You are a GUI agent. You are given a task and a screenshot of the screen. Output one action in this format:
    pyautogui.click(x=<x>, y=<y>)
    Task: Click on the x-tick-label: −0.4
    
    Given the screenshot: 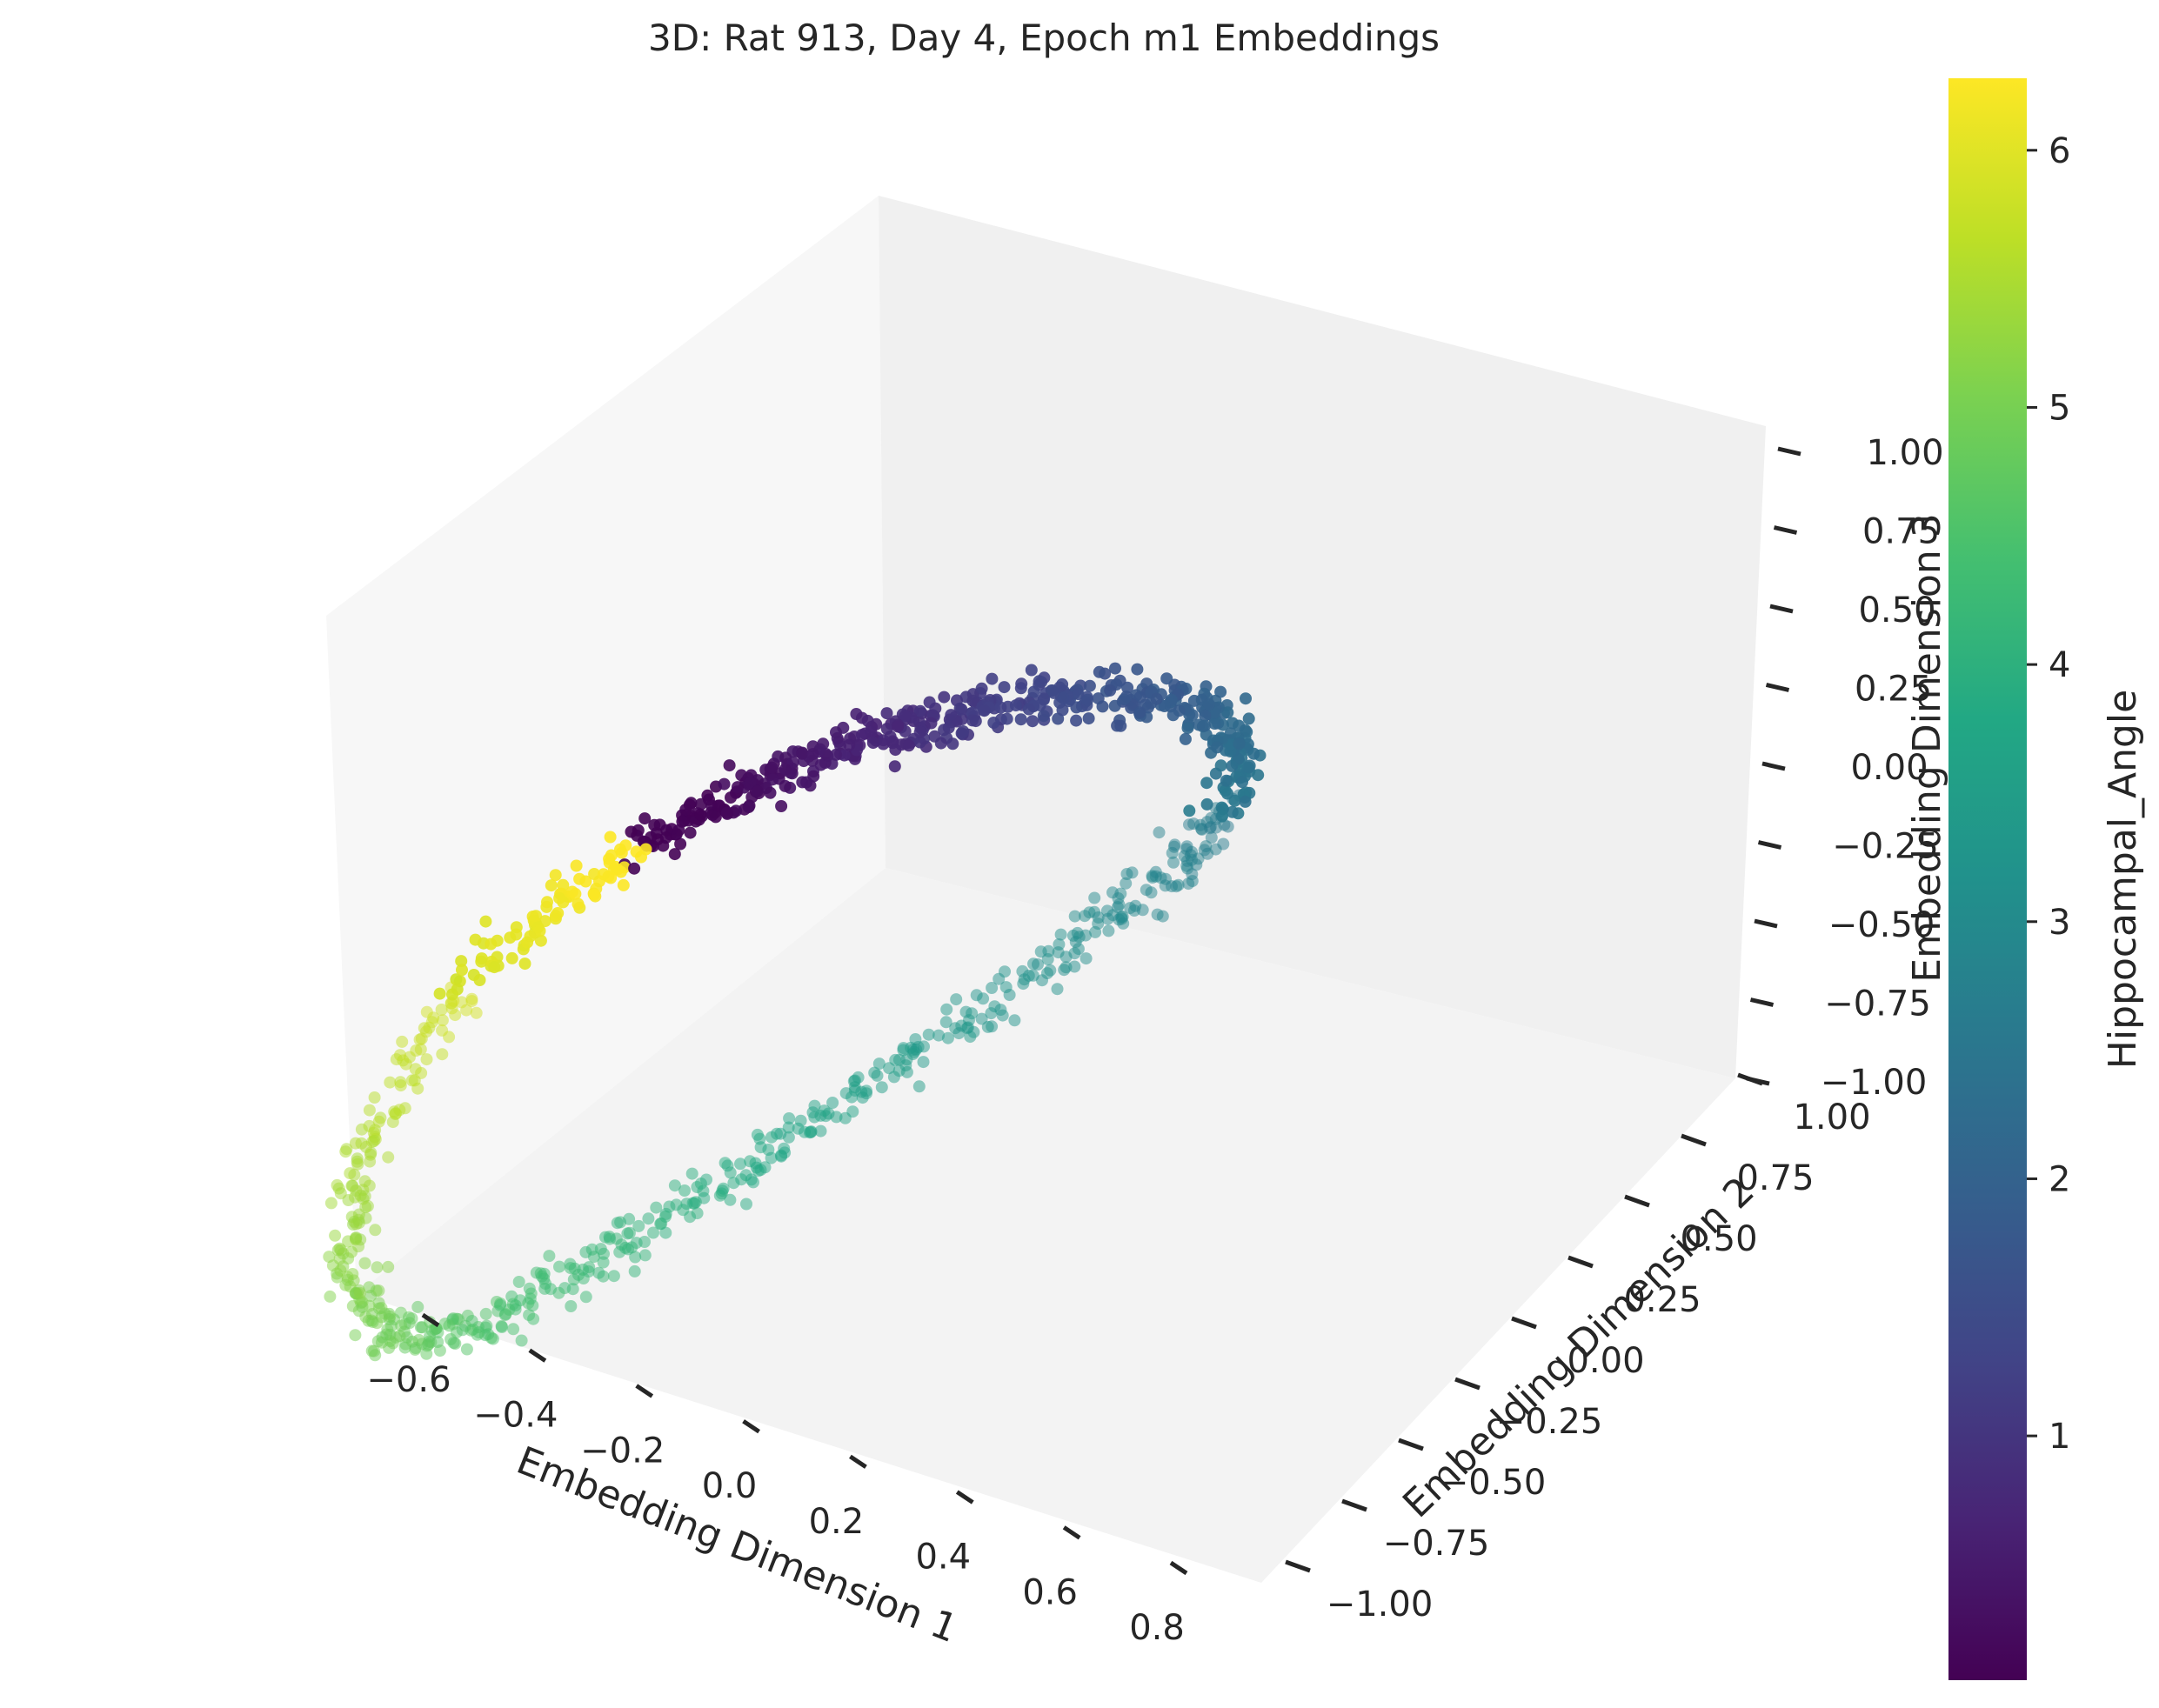 What is the action you would take?
    pyautogui.click(x=515, y=1416)
    